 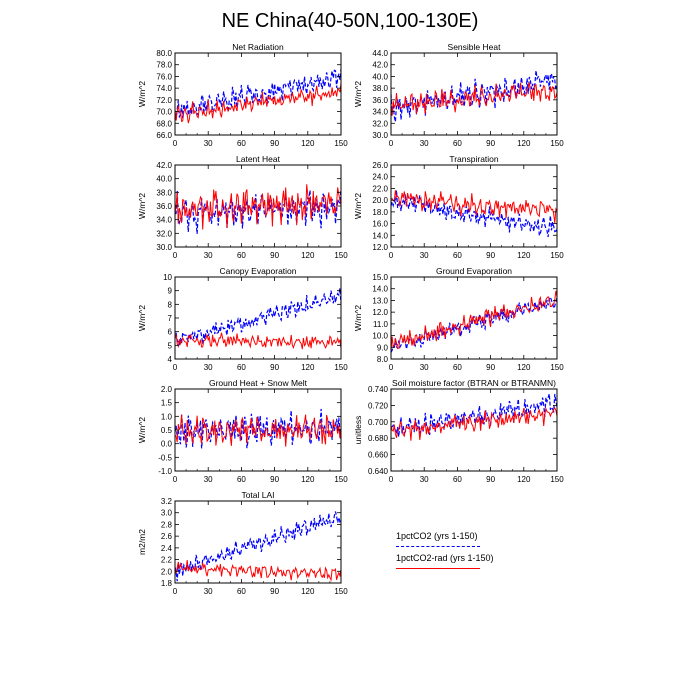 What do you see at coordinates (167, 416) in the screenshot?
I see `y-tick-label-ground-heat-snow-melt-4: 1.0` at bounding box center [167, 416].